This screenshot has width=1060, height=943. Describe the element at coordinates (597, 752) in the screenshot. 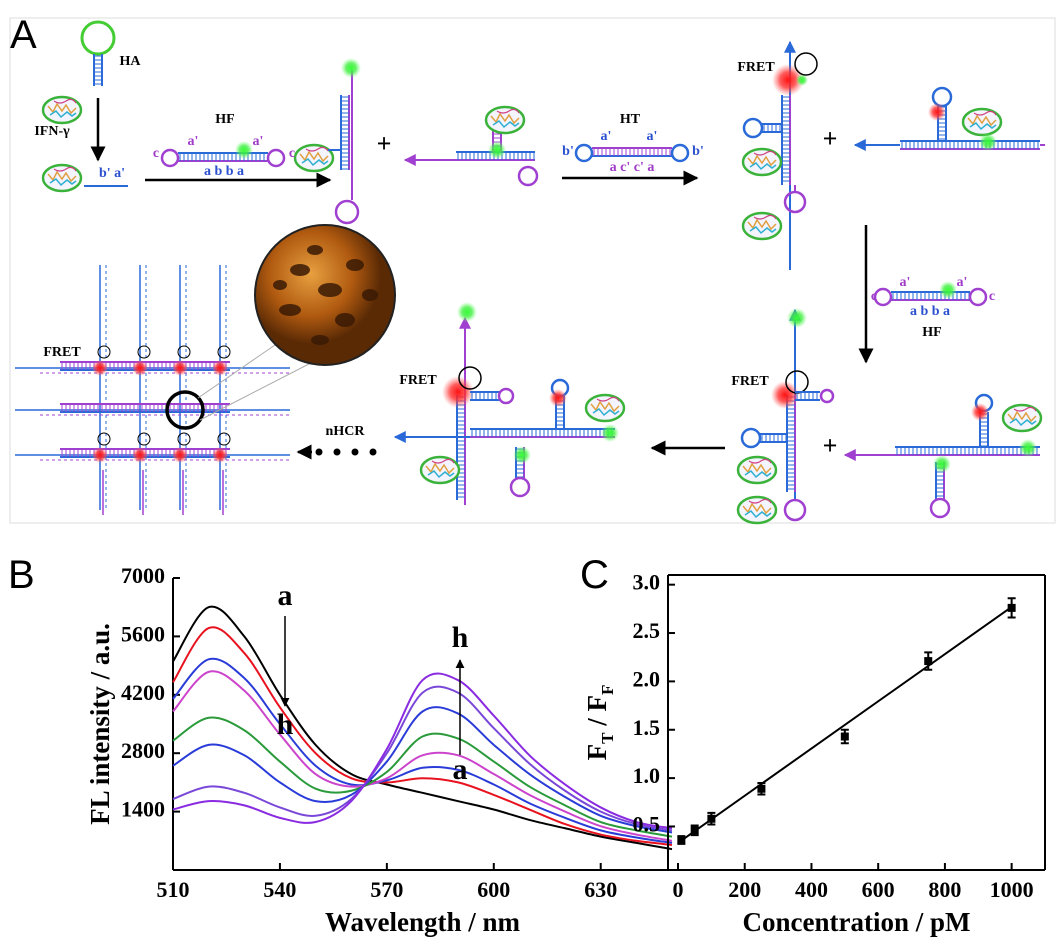

I see `y-axis-title-part: F` at that location.